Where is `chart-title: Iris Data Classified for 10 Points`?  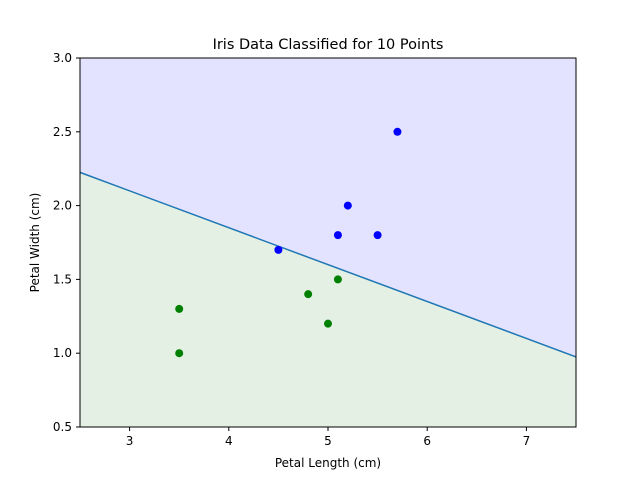 chart-title: Iris Data Classified for 10 Points is located at coordinates (328, 45).